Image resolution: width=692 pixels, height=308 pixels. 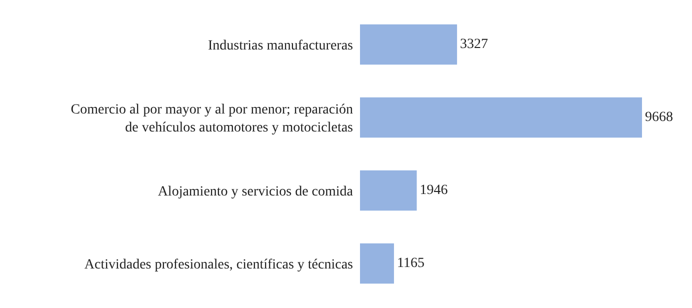 What do you see at coordinates (659, 117) in the screenshot?
I see `data-label: 9668` at bounding box center [659, 117].